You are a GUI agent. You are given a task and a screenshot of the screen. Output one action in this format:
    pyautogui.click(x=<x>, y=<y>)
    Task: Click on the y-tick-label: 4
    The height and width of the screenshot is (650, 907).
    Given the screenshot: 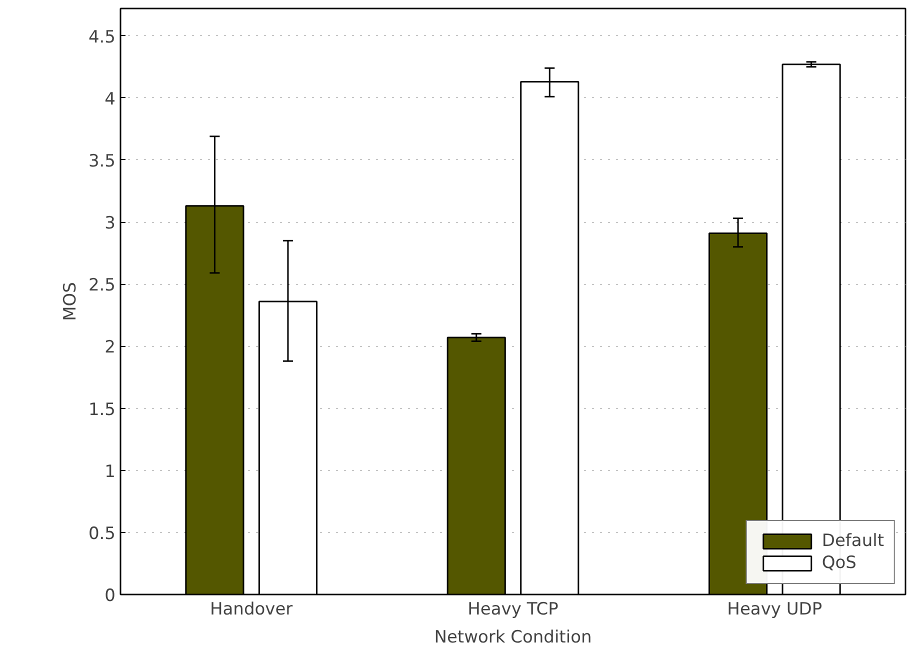 What is the action you would take?
    pyautogui.click(x=110, y=99)
    